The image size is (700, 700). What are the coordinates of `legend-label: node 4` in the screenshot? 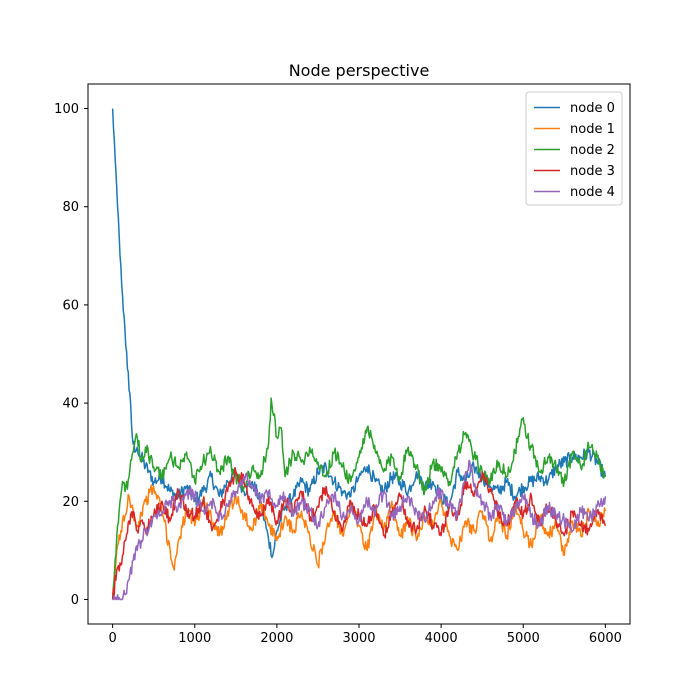 It's located at (592, 192).